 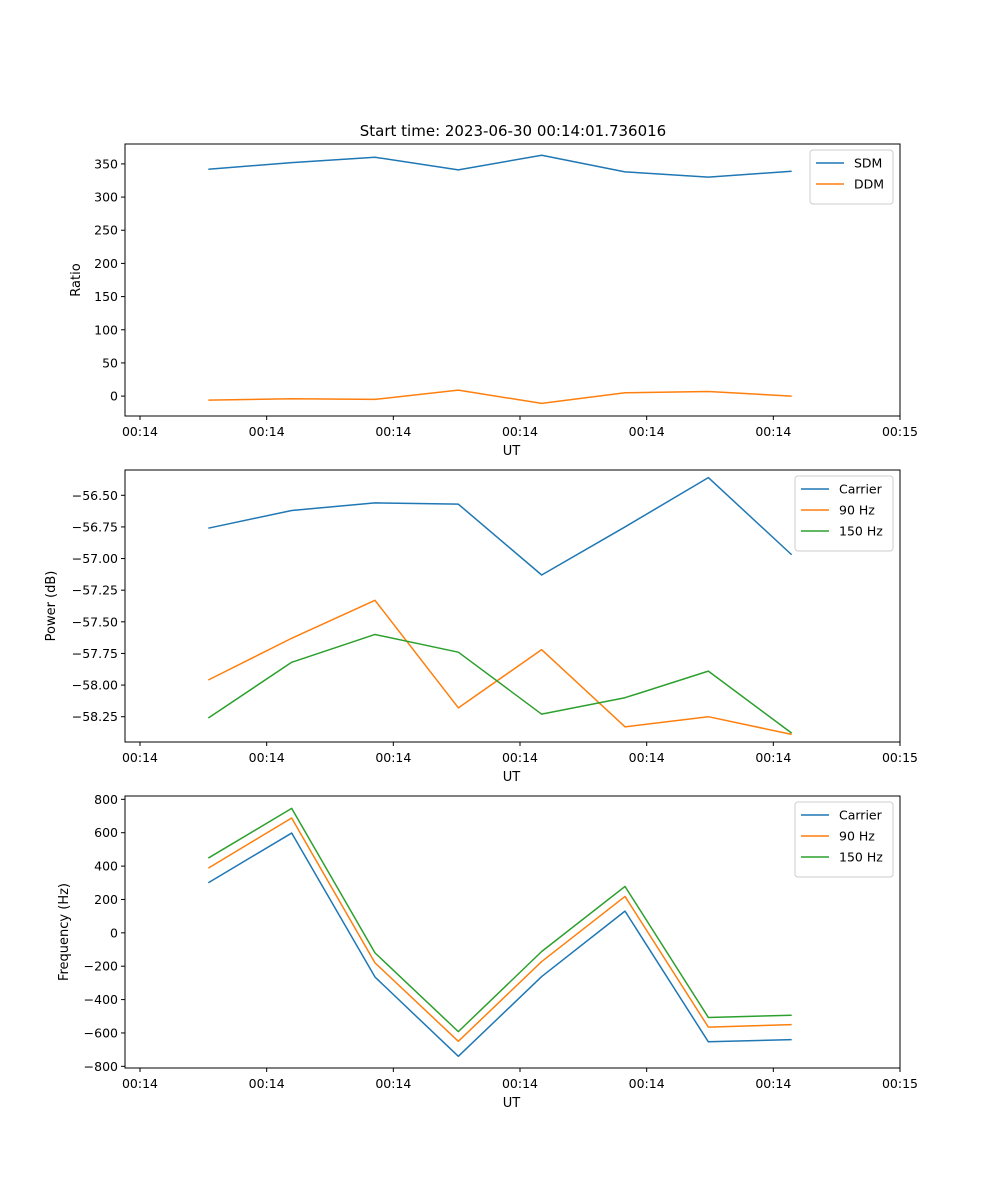 I want to click on legend-label: SDM, so click(x=868, y=163).